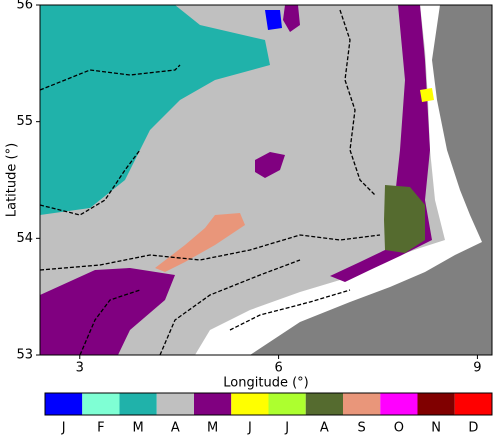  What do you see at coordinates (270, 165) in the screenshot?
I see `region-purple-blob` at bounding box center [270, 165].